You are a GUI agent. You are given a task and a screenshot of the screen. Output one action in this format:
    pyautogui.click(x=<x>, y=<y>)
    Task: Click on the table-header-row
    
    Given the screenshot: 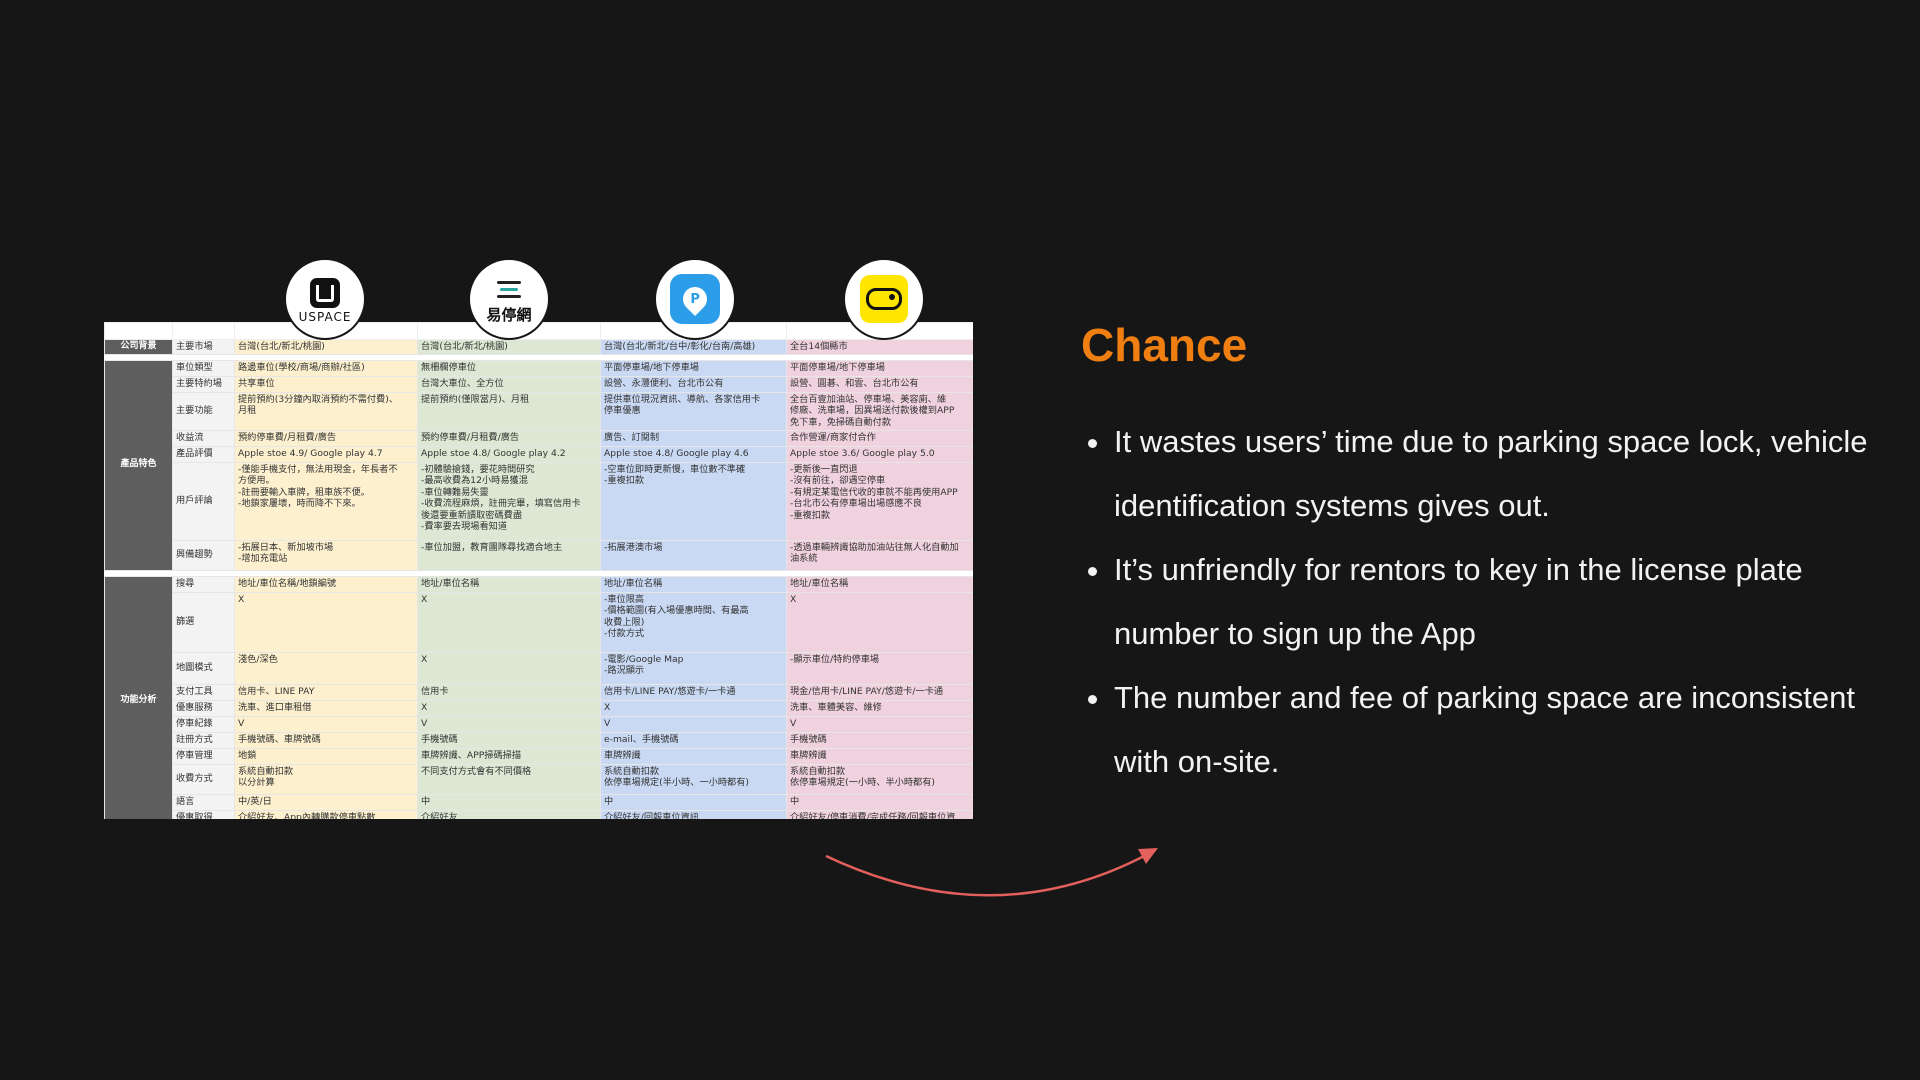 What is the action you would take?
    pyautogui.click(x=538, y=331)
    